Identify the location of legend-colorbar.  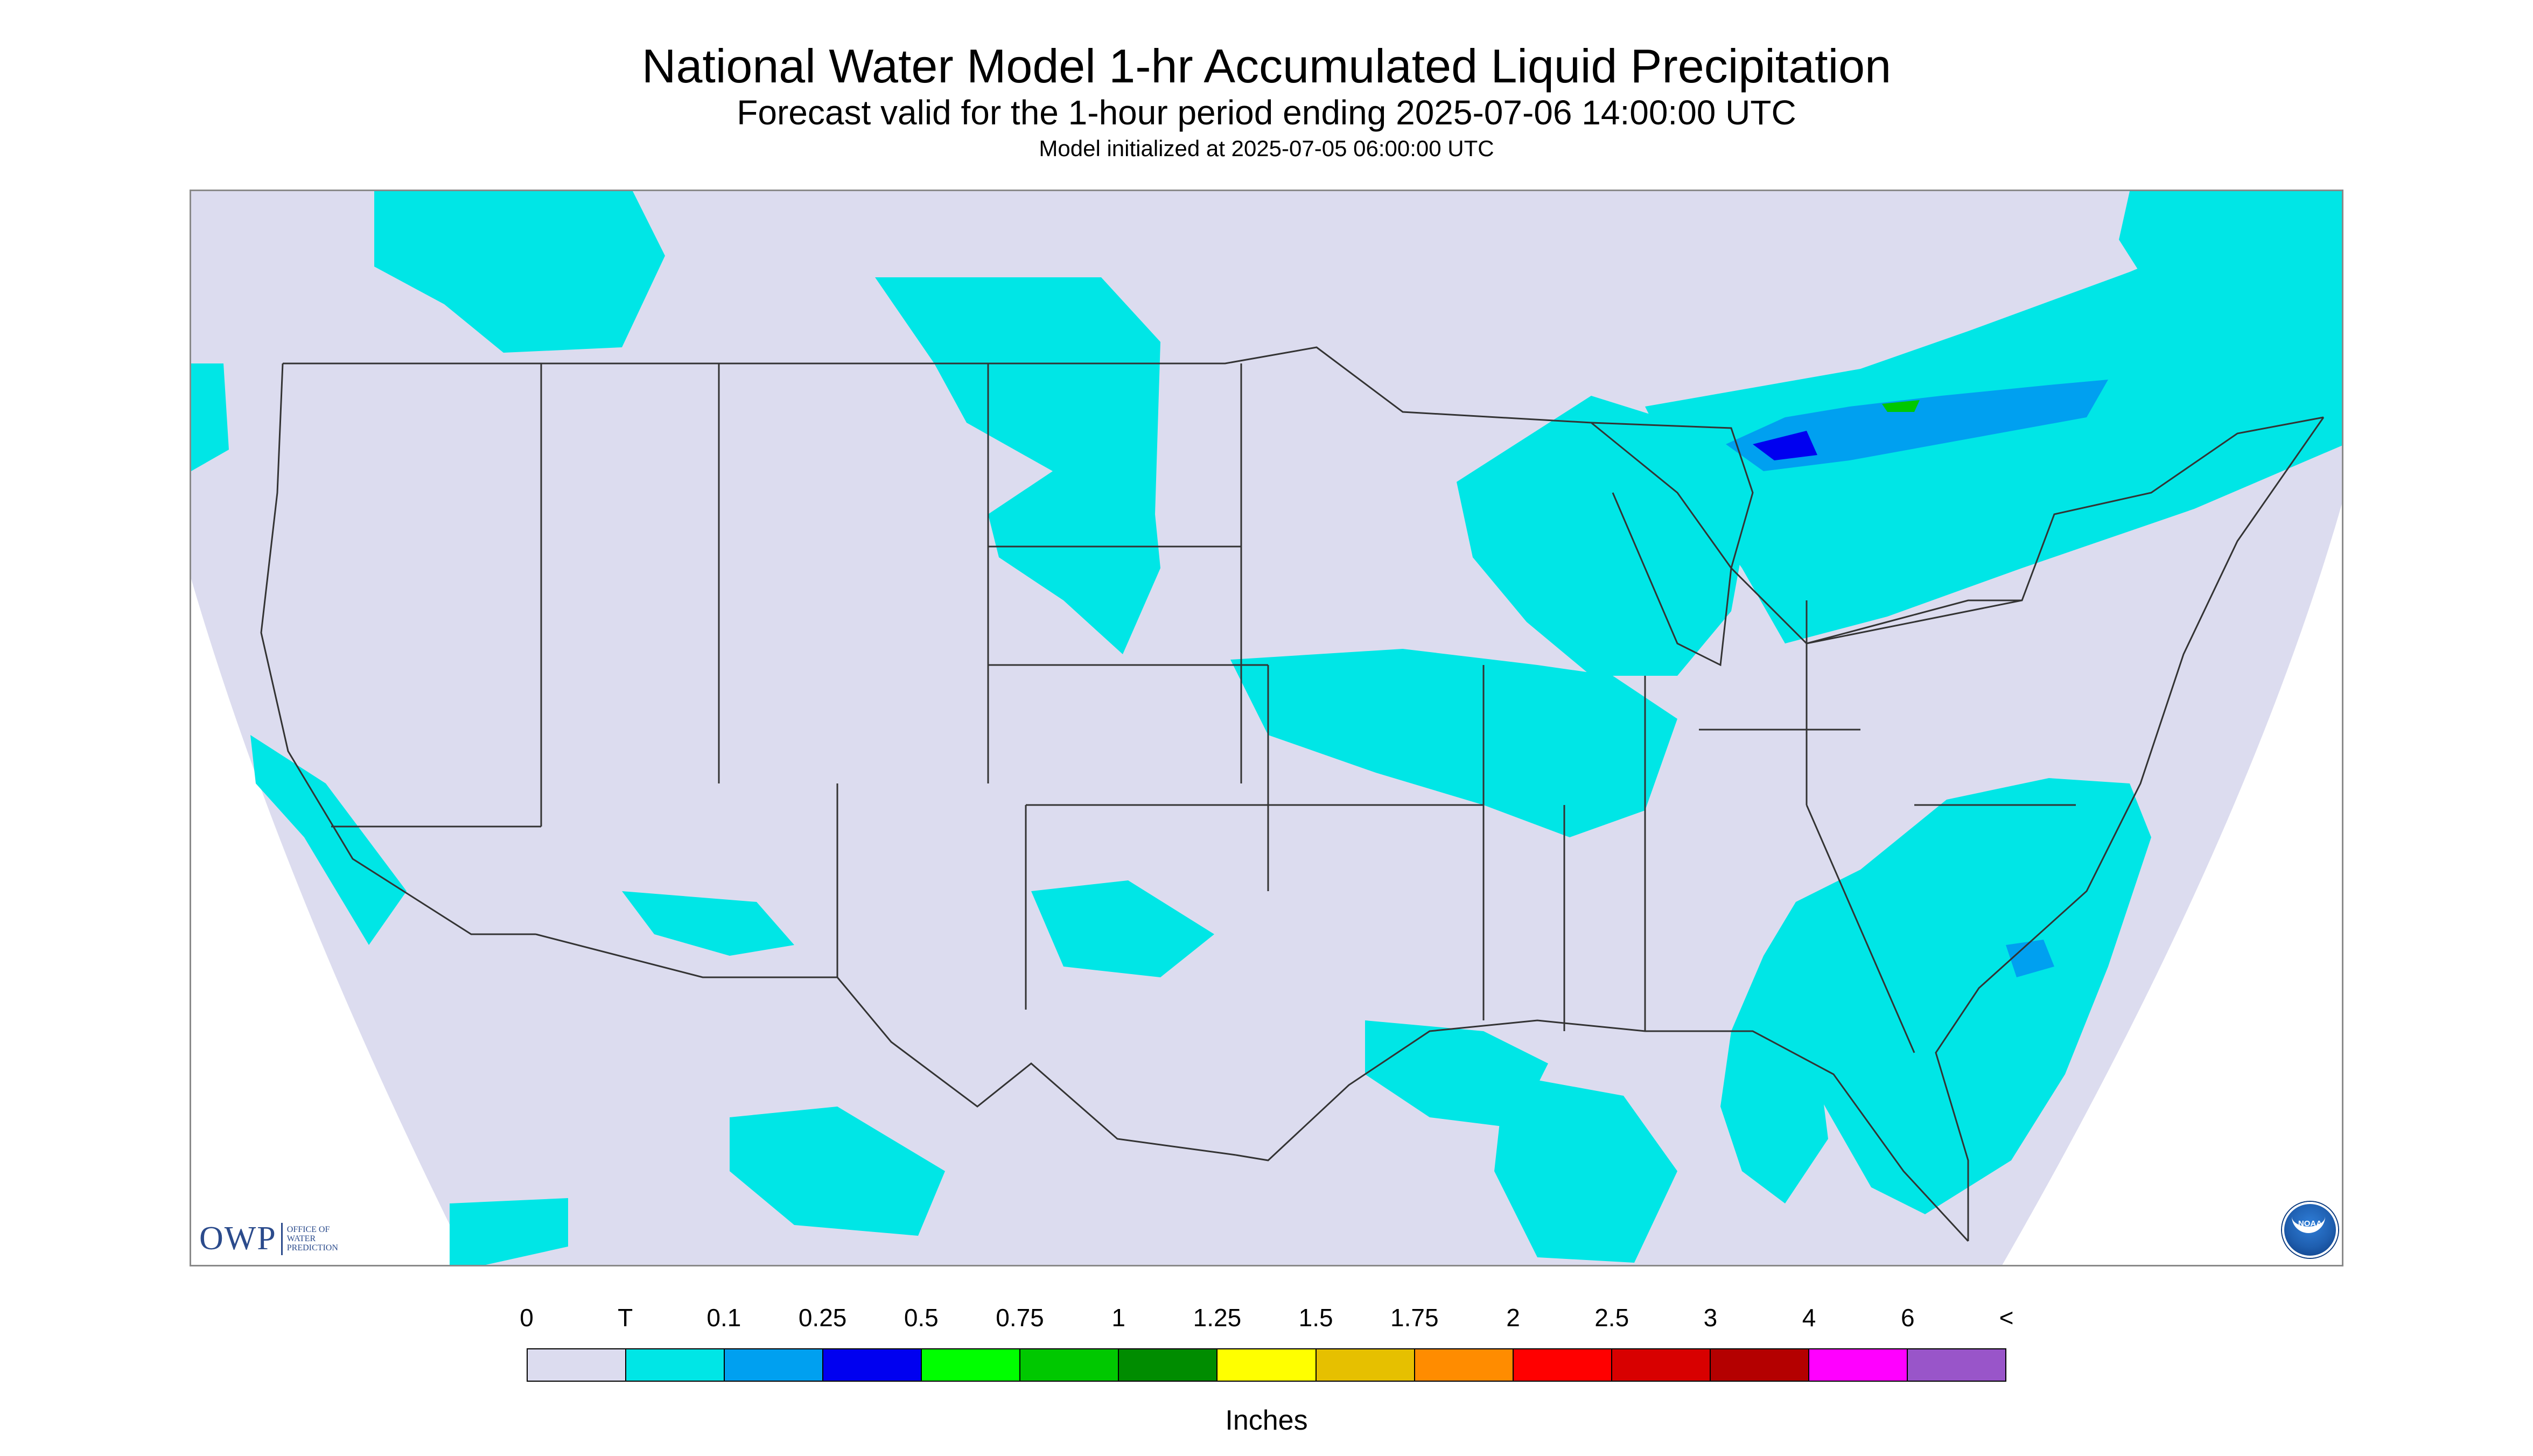
(1266, 1365).